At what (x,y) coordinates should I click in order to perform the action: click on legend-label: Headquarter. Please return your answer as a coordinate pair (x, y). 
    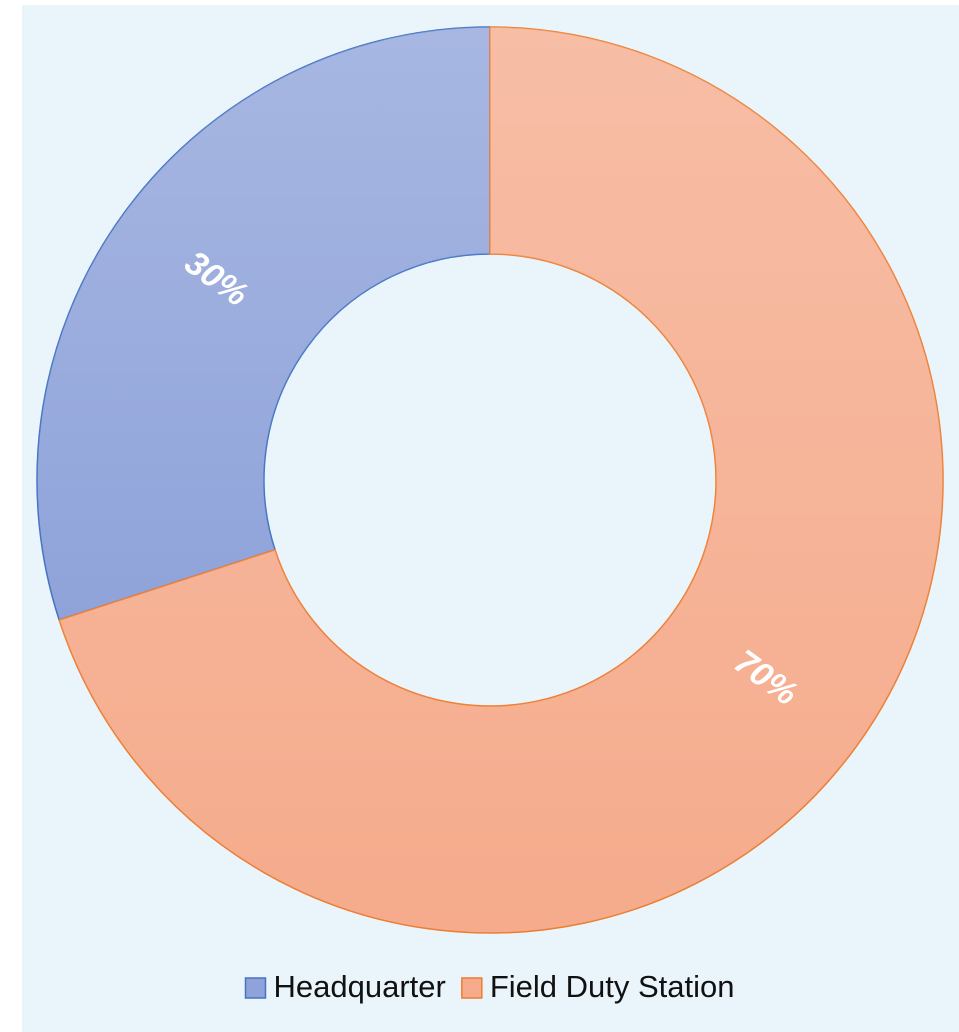
    Looking at the image, I should click on (359, 986).